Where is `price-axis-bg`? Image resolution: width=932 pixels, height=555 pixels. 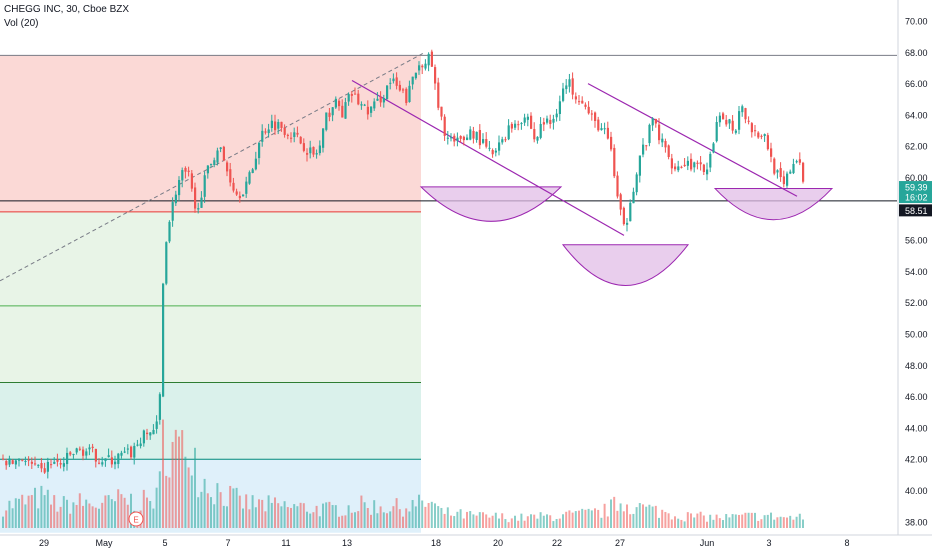 price-axis-bg is located at coordinates (915, 275).